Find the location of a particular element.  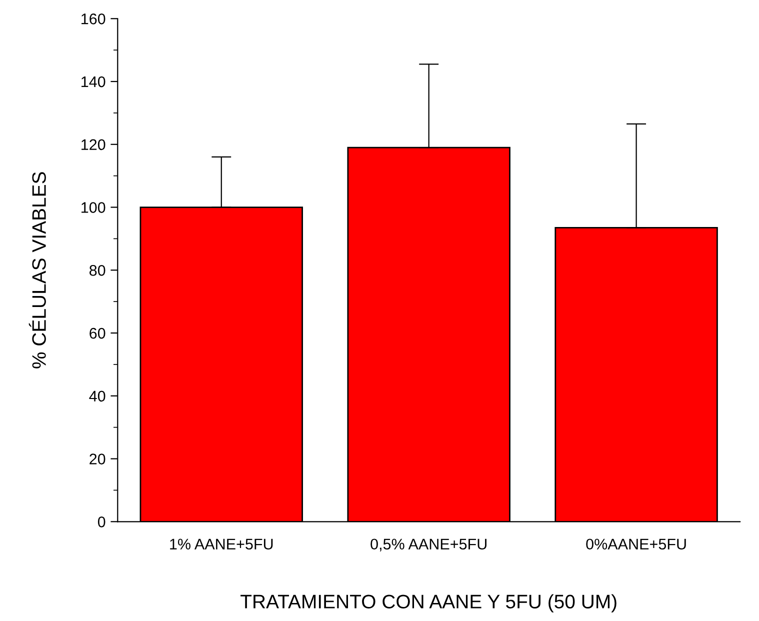

x-tick-label: 0,5% AANE+5FU is located at coordinates (428, 545).